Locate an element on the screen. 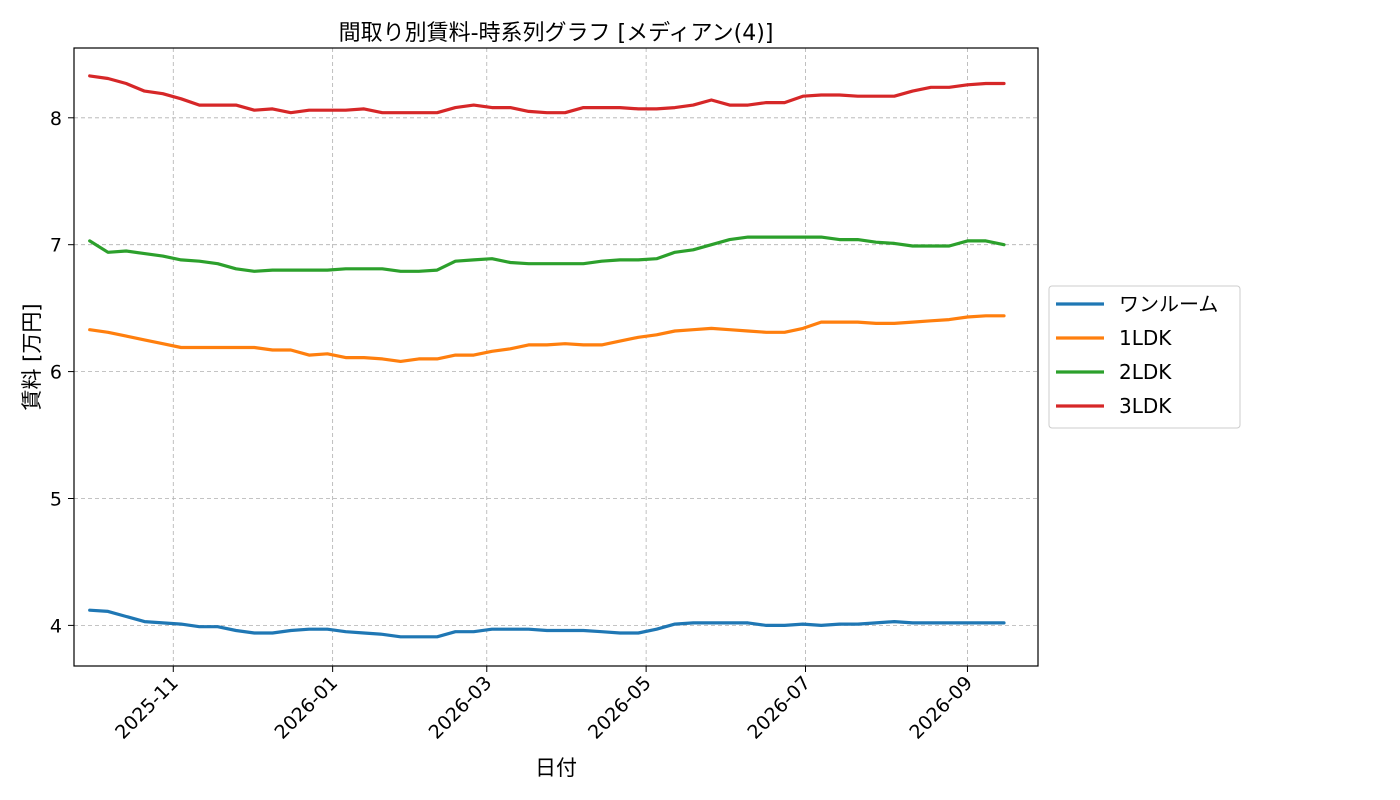 The width and height of the screenshot is (1400, 800). legend-label-2: 2LDK is located at coordinates (1145, 372).